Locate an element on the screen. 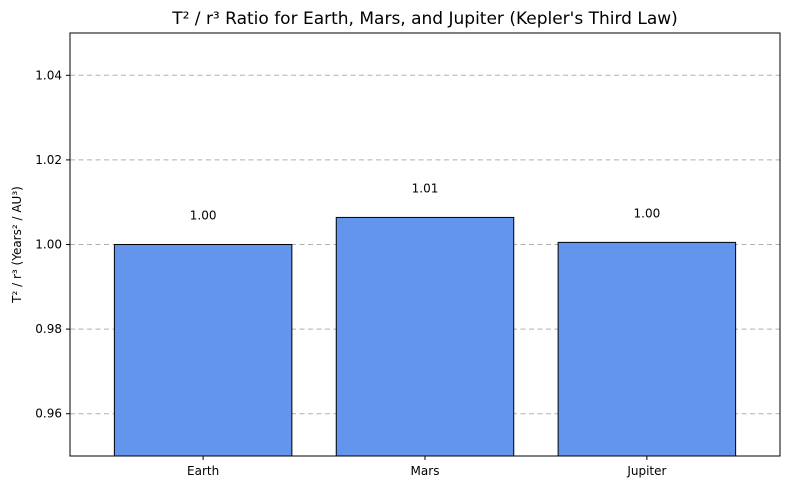 Image resolution: width=790 pixels, height=490 pixels. data-label-earth: 1.00 is located at coordinates (203, 216).